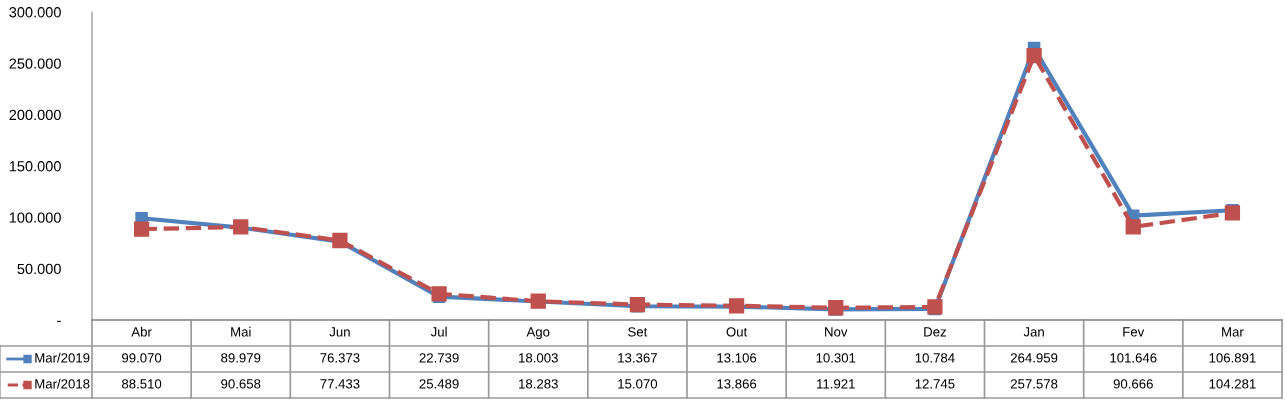  Describe the element at coordinates (35, 217) in the screenshot. I see `y-tick-label: 100.000` at that location.